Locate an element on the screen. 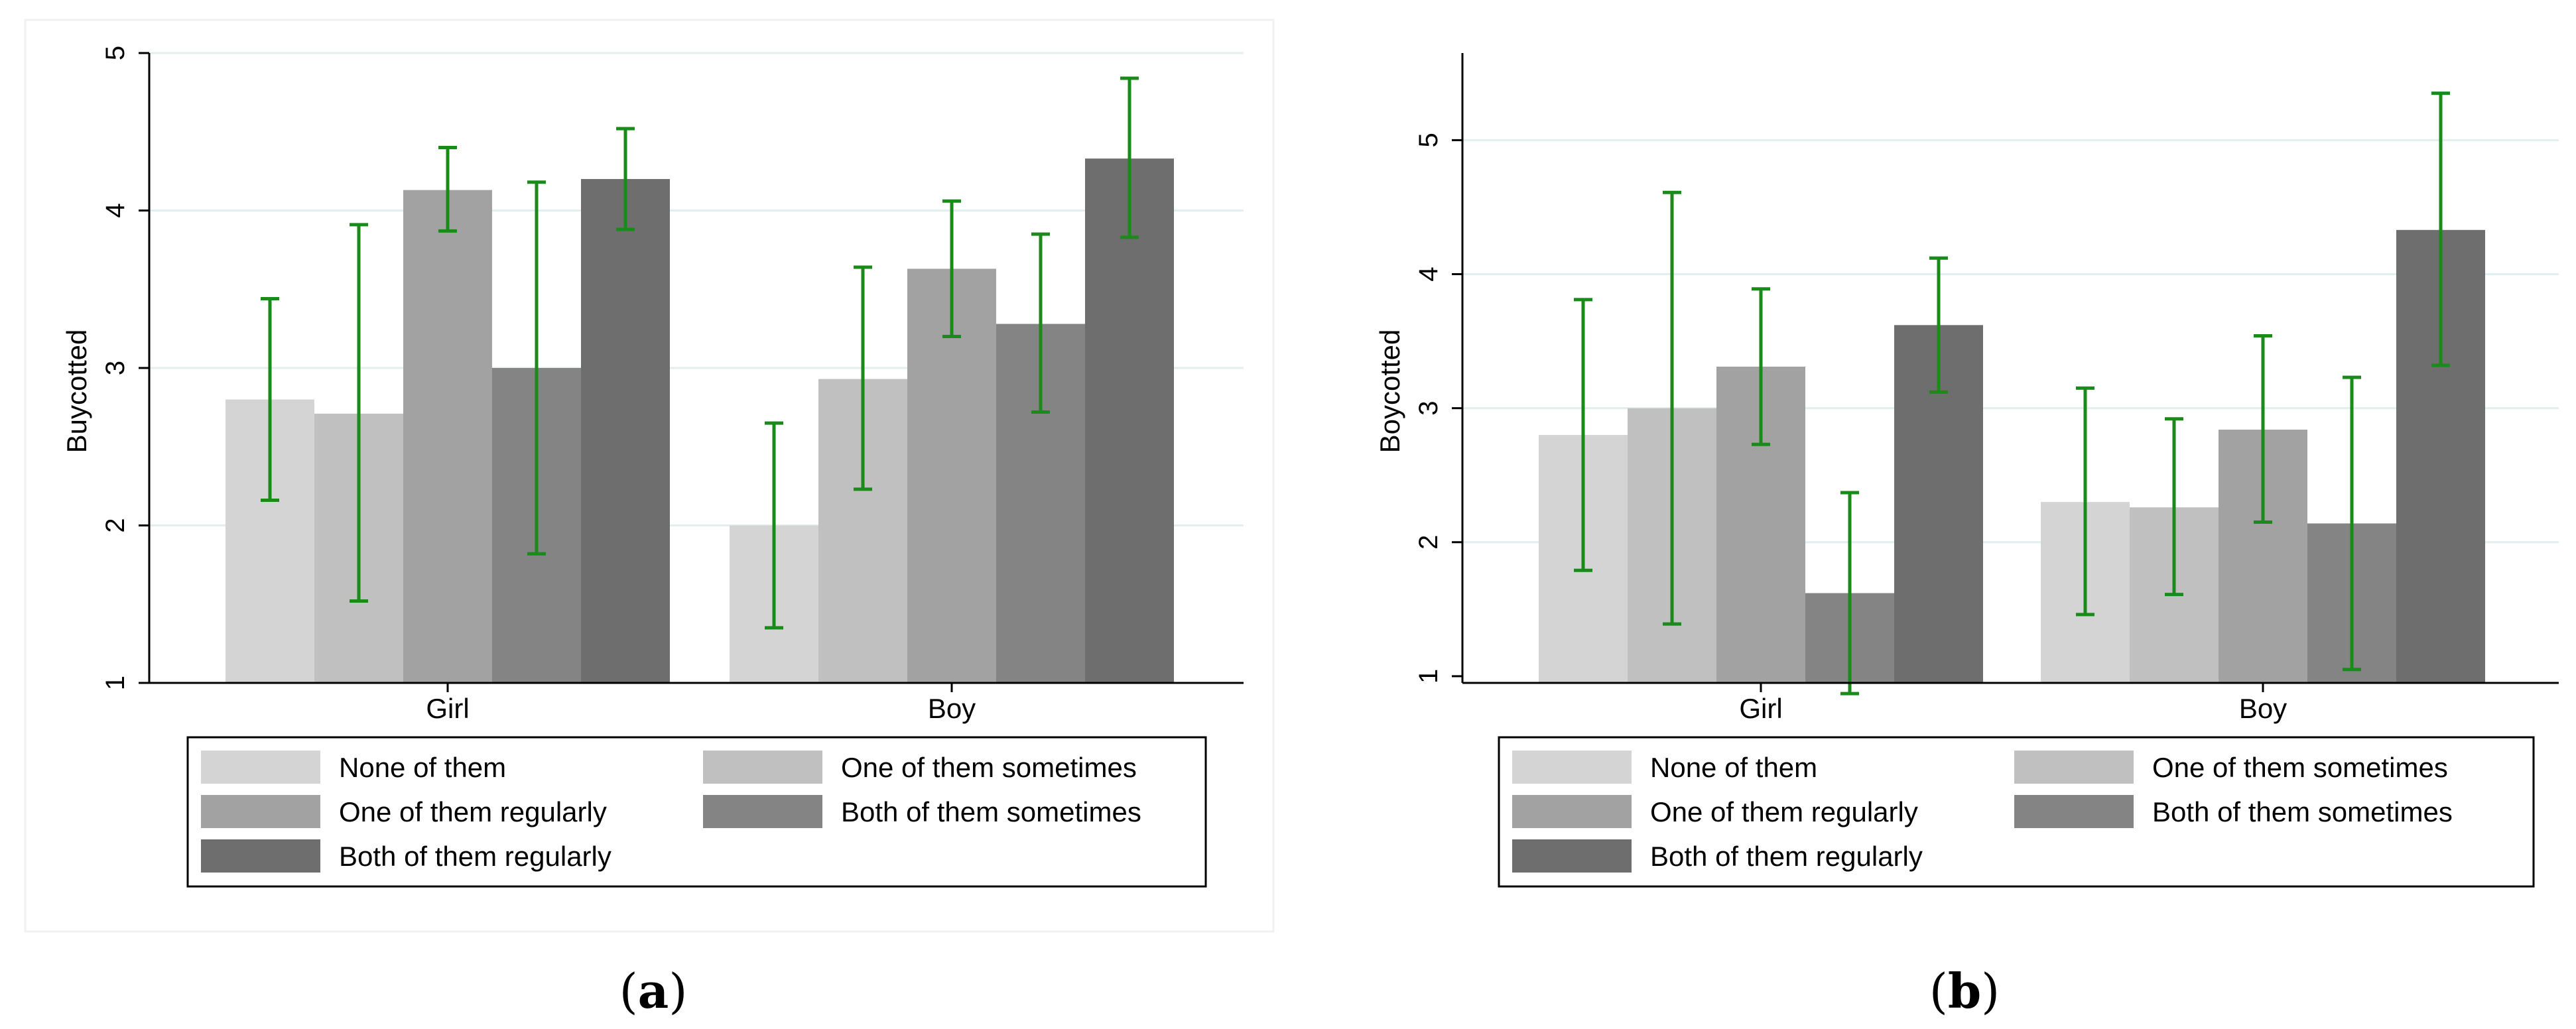  caption-b-close: ) is located at coordinates (1991, 991).